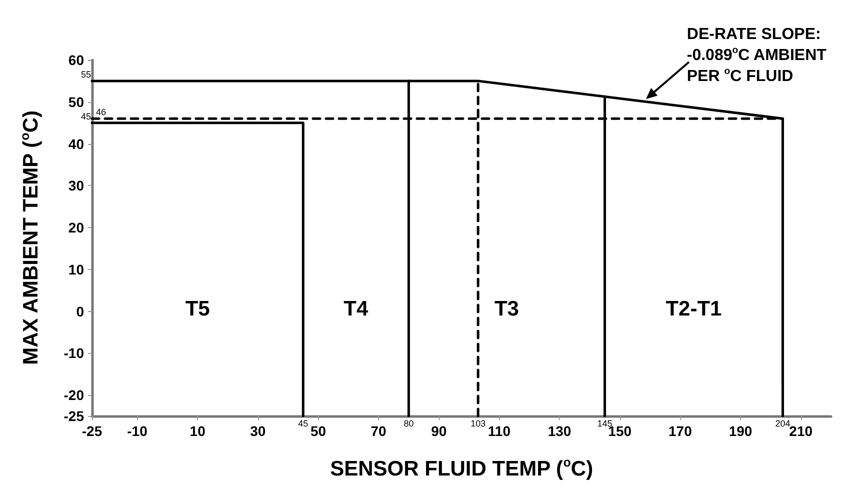 The width and height of the screenshot is (865, 495). I want to click on y-tick-label: 60, so click(76, 60).